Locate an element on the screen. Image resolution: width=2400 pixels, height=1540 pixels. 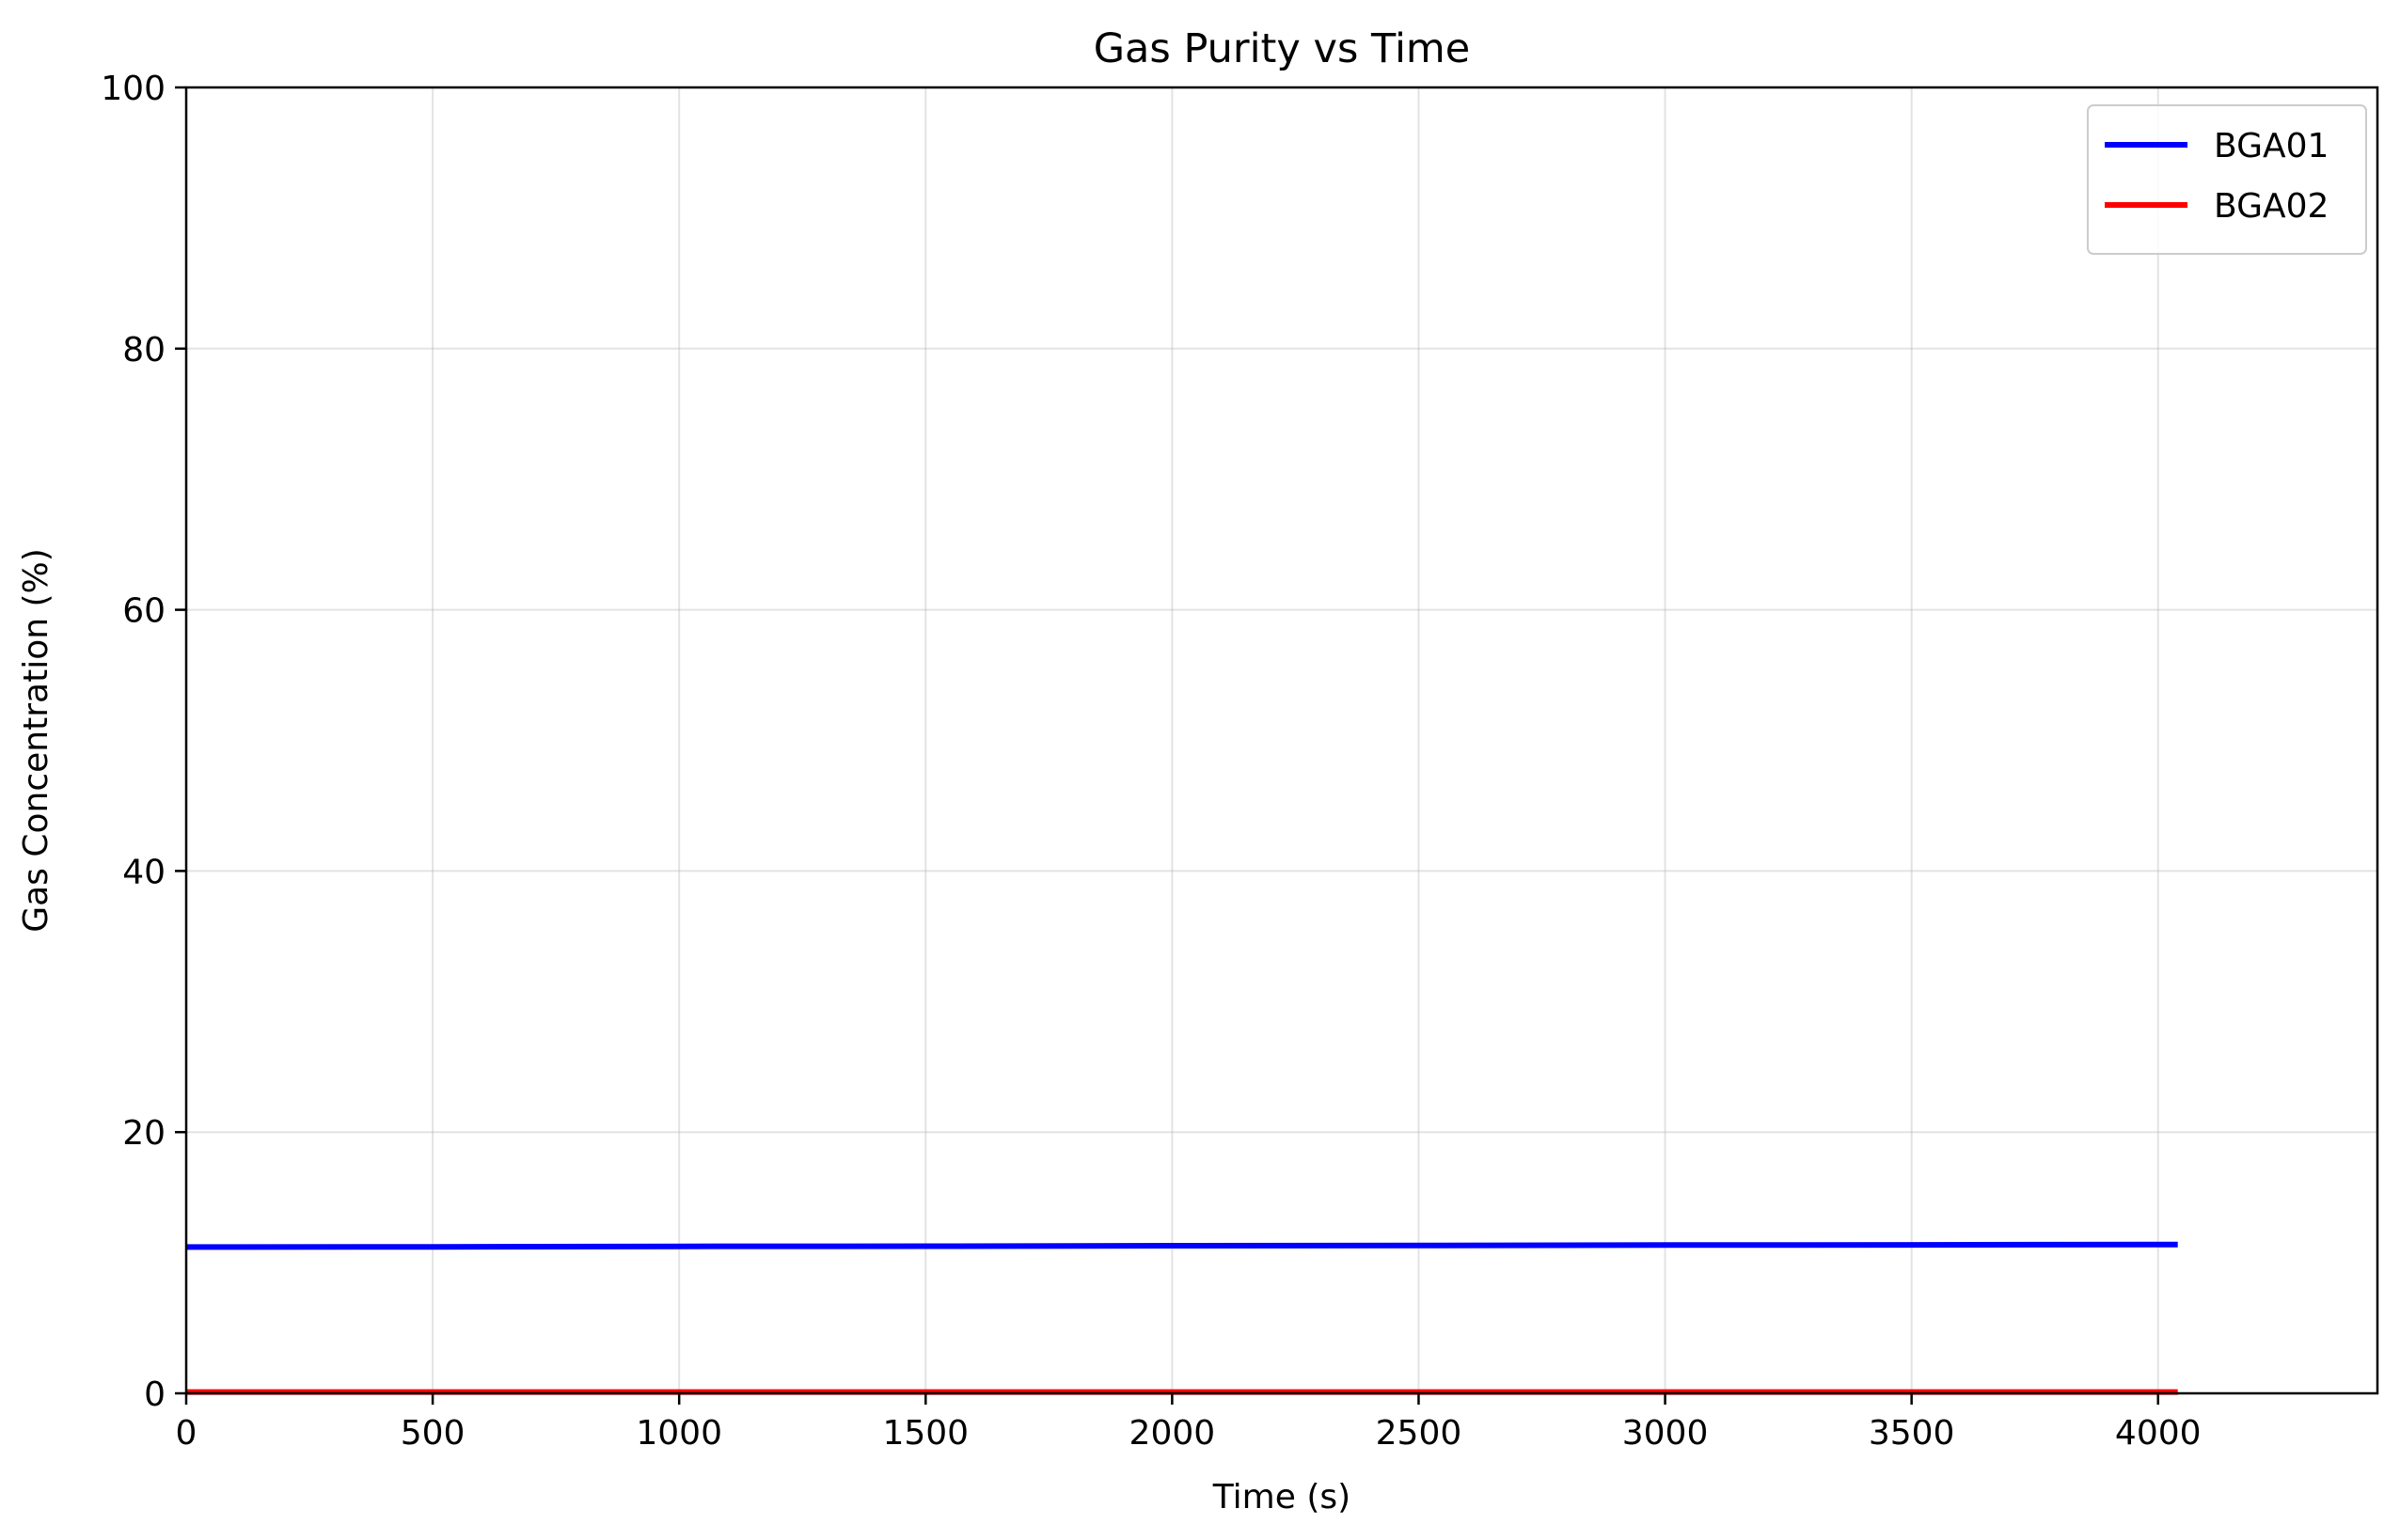
series-layer is located at coordinates (1181, 1318).